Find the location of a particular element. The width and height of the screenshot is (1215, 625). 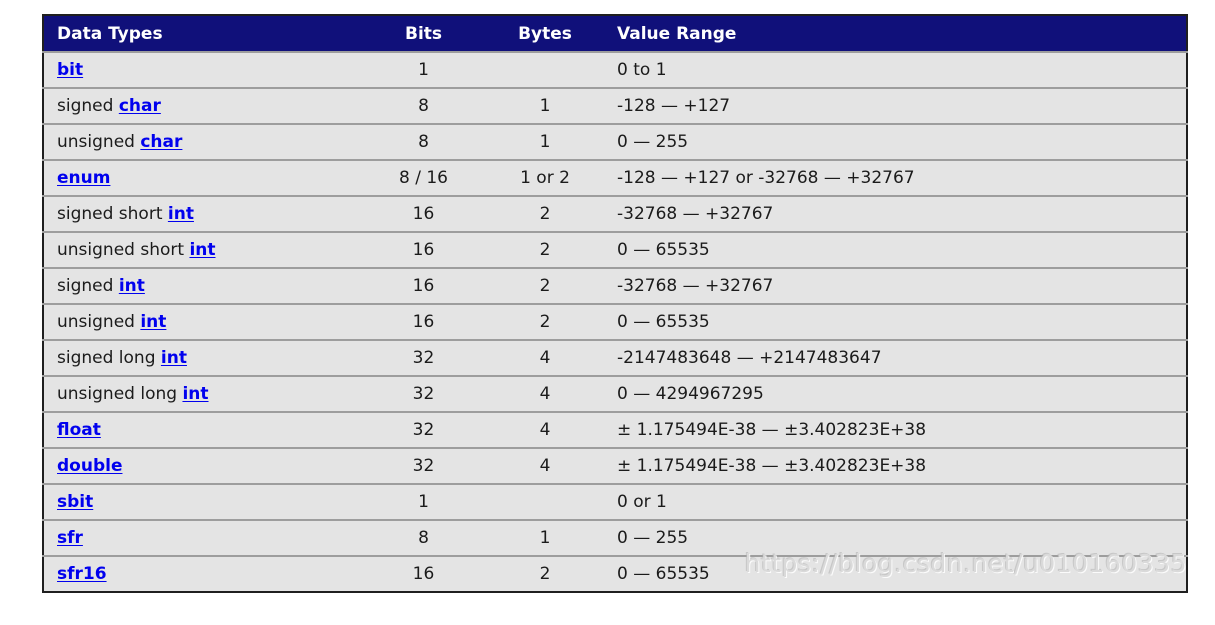

type-cell: unsigned short int is located at coordinates (202, 249).